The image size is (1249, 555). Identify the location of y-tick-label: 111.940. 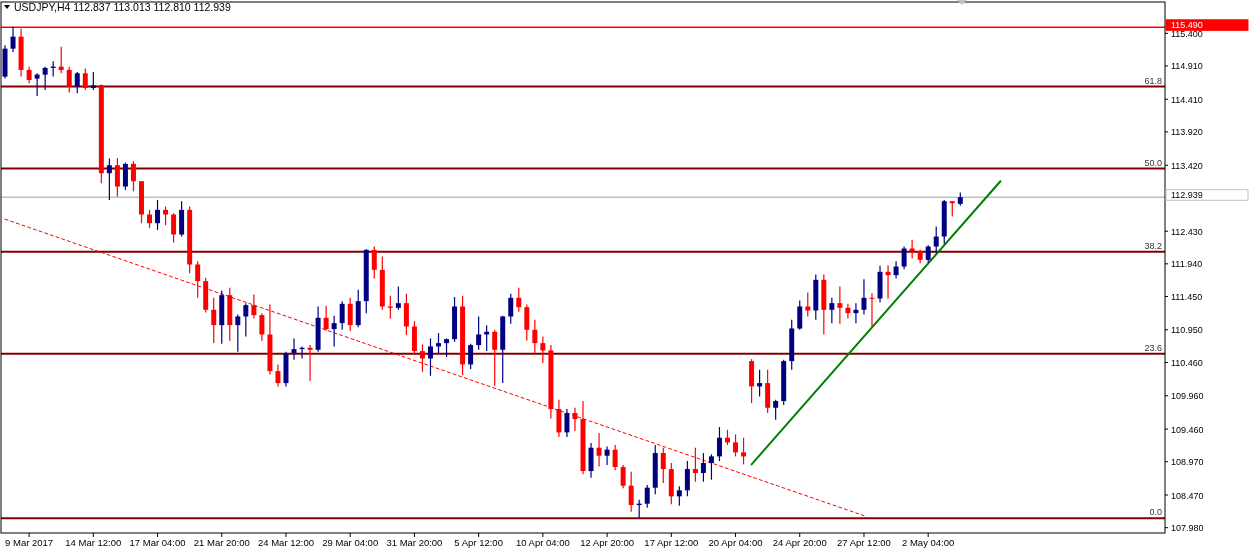
(1187, 264).